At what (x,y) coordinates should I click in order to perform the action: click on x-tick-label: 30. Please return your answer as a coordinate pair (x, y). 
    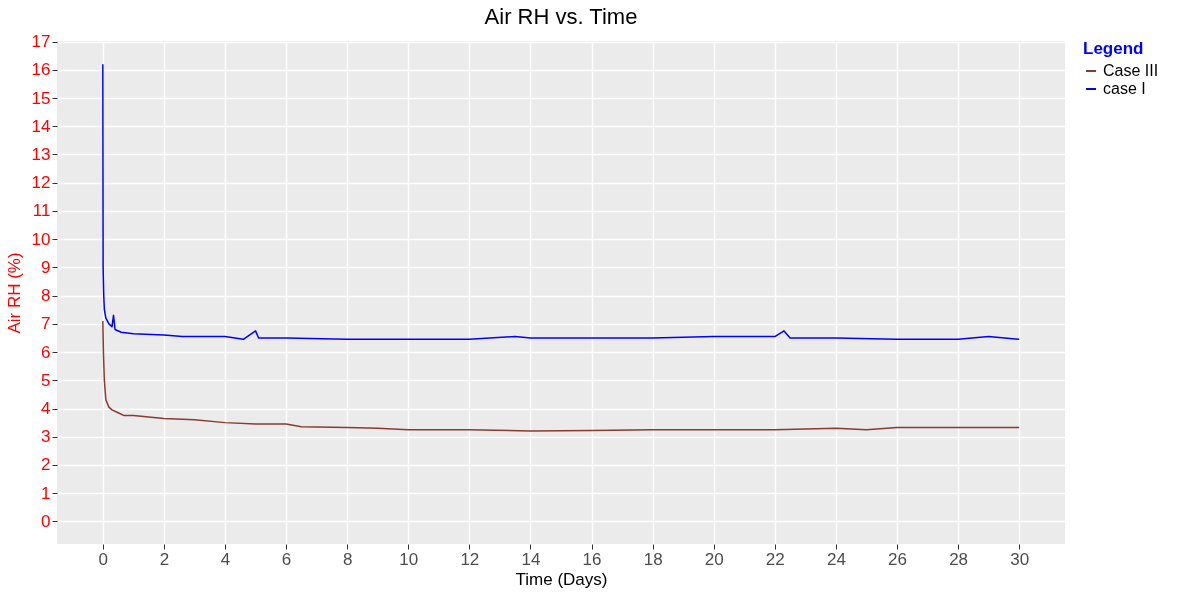
    Looking at the image, I should click on (1020, 559).